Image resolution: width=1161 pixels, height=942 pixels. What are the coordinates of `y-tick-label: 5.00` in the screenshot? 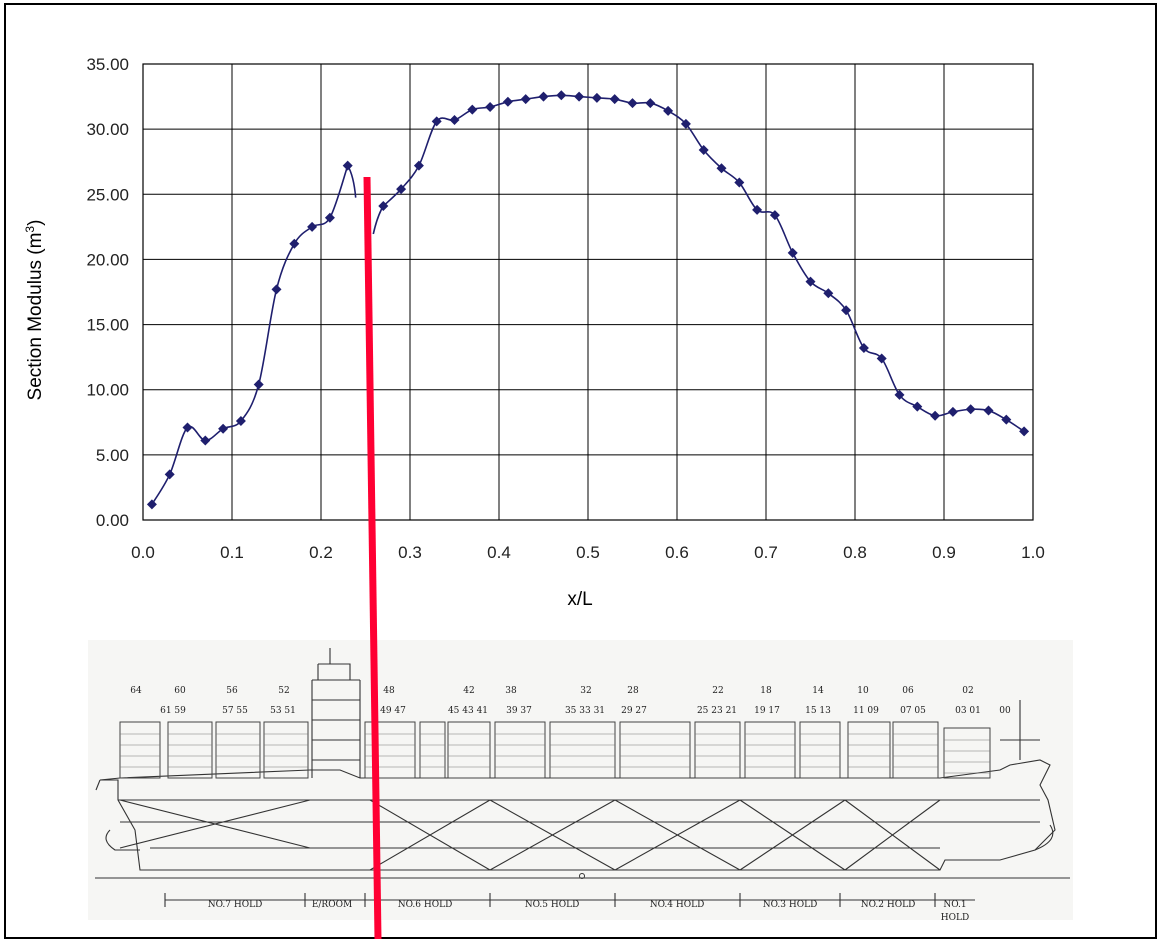 It's located at (112, 455).